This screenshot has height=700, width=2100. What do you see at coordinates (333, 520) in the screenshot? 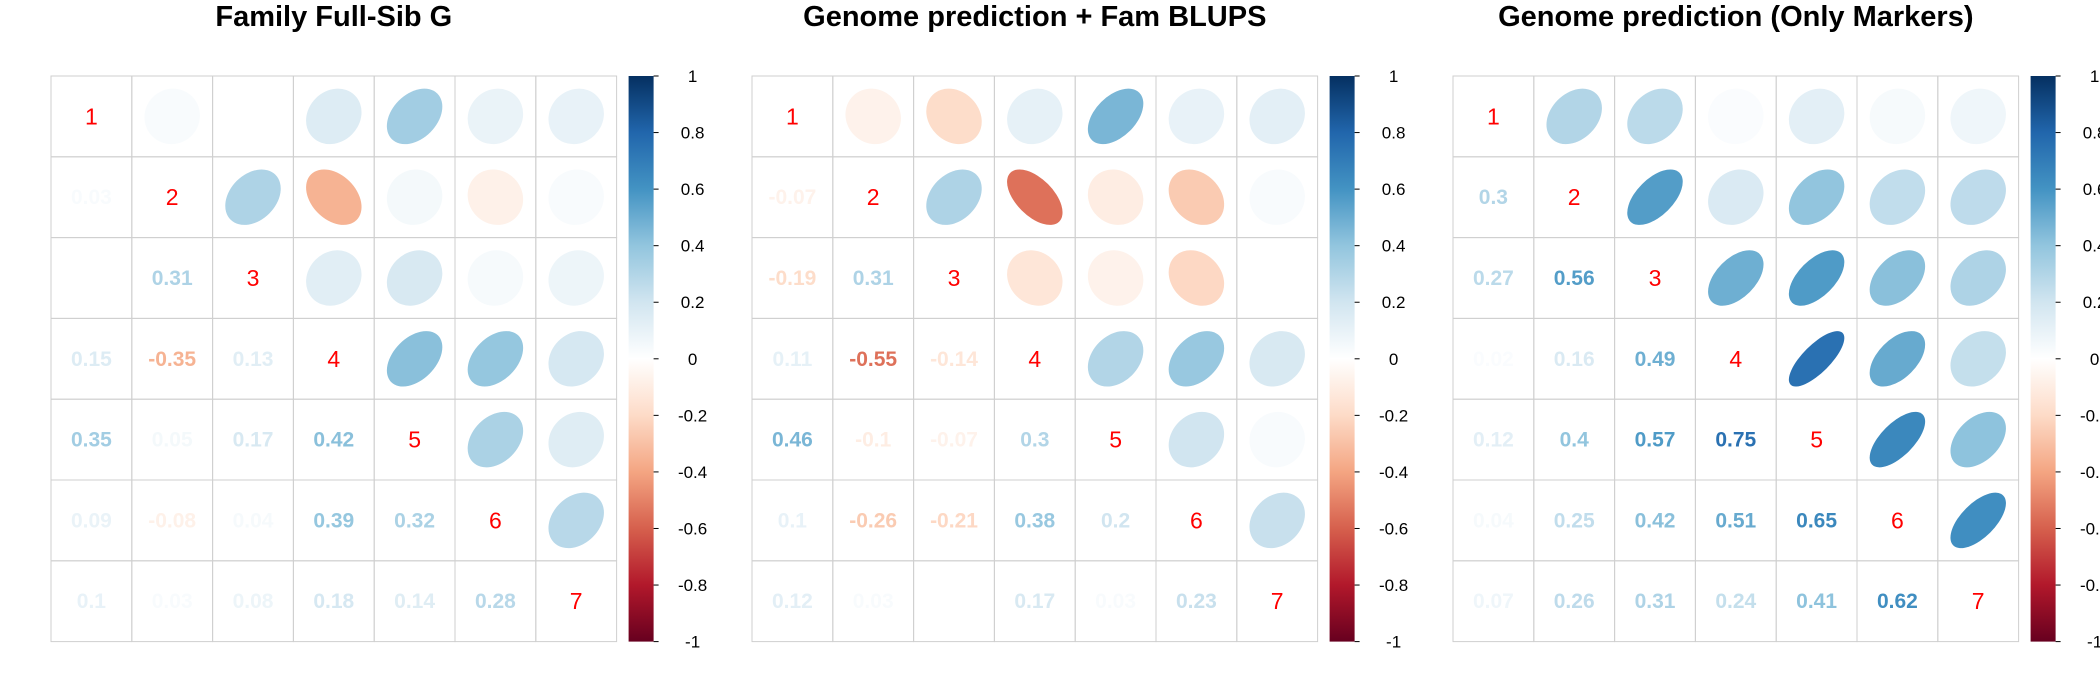
I see `correlation-value: 0.39` at bounding box center [333, 520].